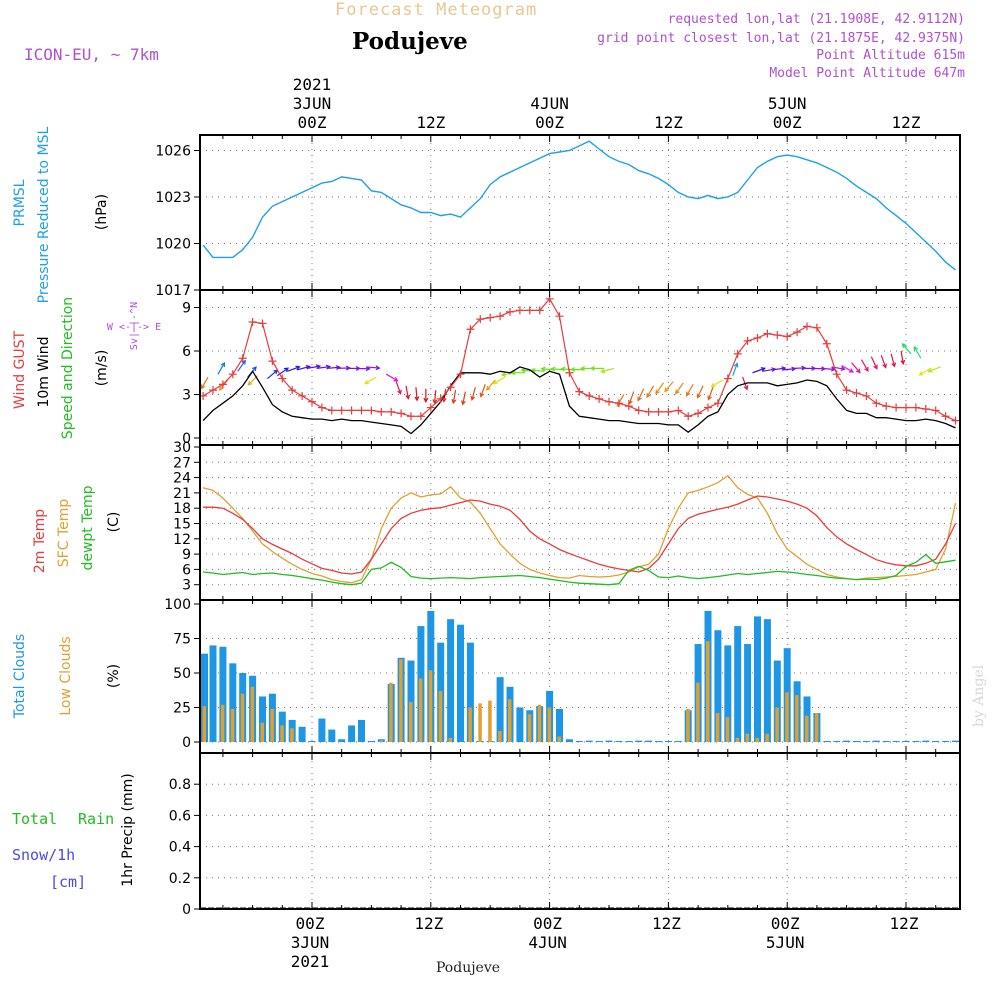 The height and width of the screenshot is (1000, 1000). I want to click on point-altitude: Point Altitude 615m, so click(890, 55).